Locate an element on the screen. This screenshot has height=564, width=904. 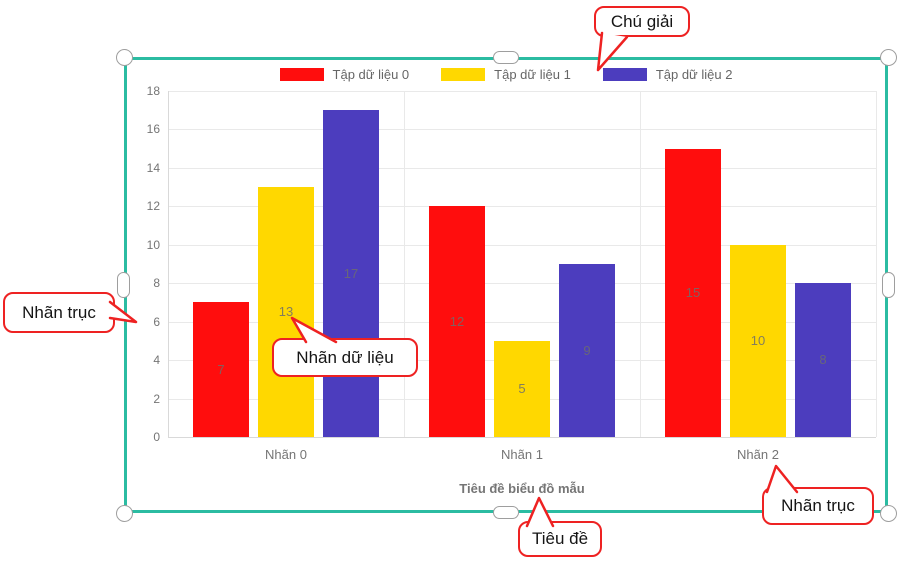
chart-legend: Tập dữ liệu 0 Tập dữ liệu 1 Tập dữ liệu 2 is located at coordinates (506, 74).